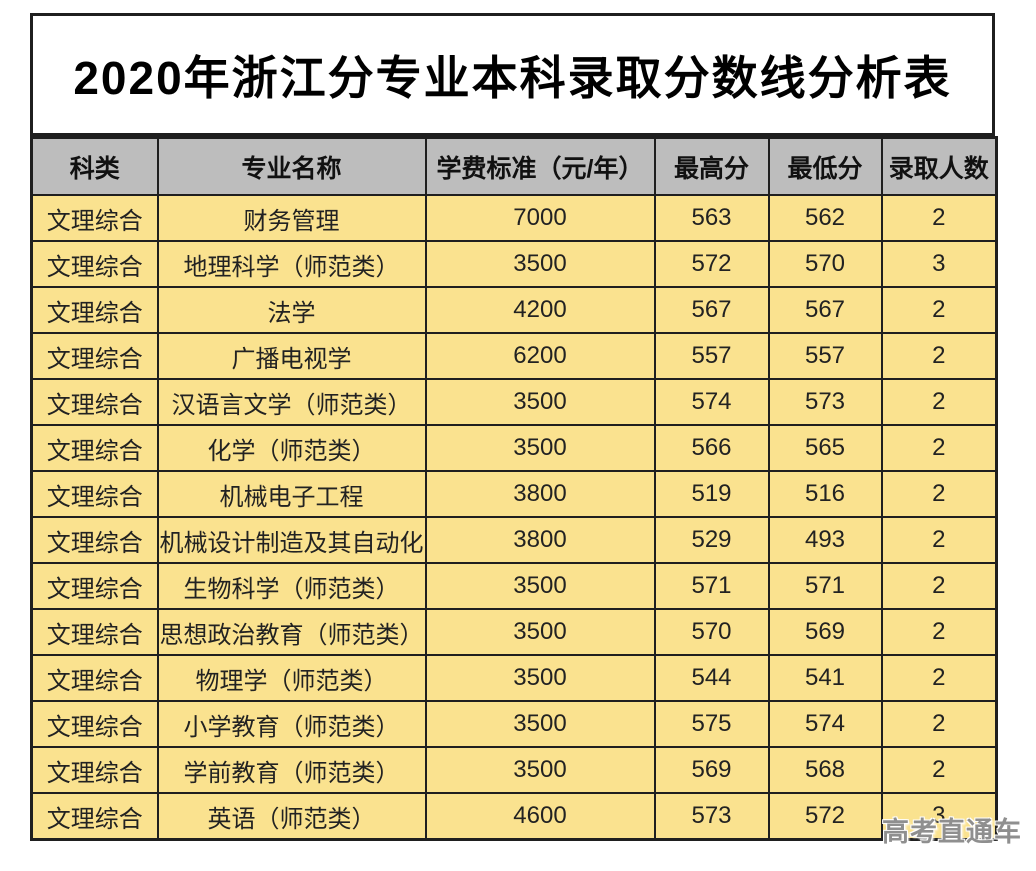 The height and width of the screenshot is (871, 1036). I want to click on column-header: 录取人数, so click(939, 166).